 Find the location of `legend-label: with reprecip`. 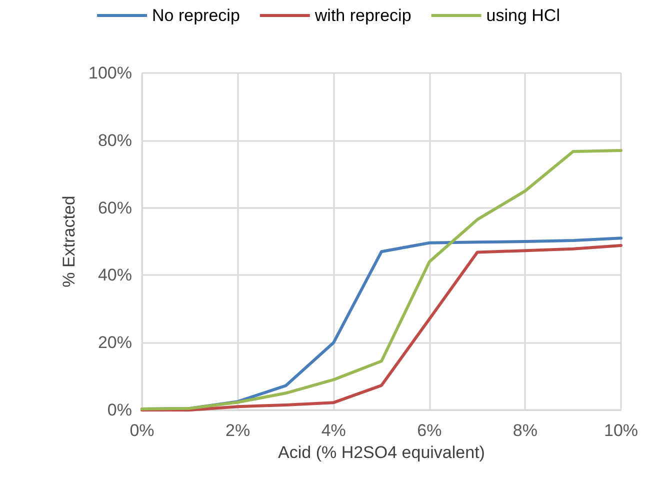

legend-label: with reprecip is located at coordinates (363, 15).